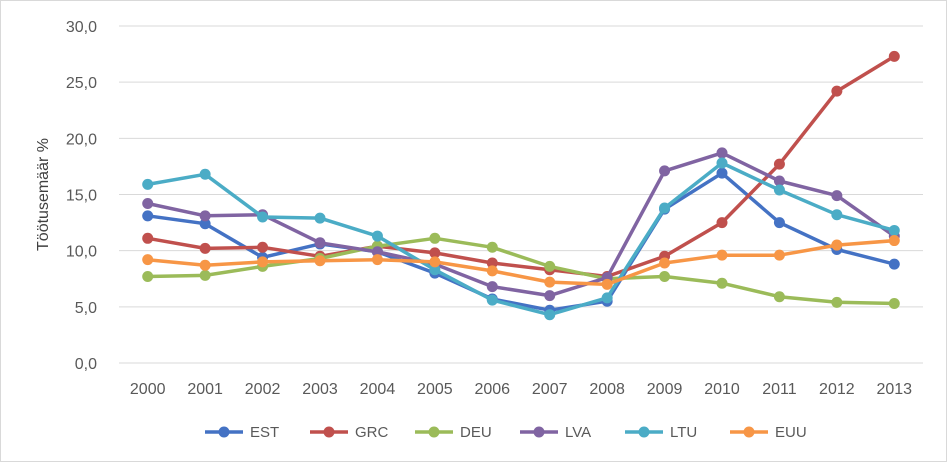 The image size is (947, 462). What do you see at coordinates (665, 389) in the screenshot?
I see `x-tick-label: 2009` at bounding box center [665, 389].